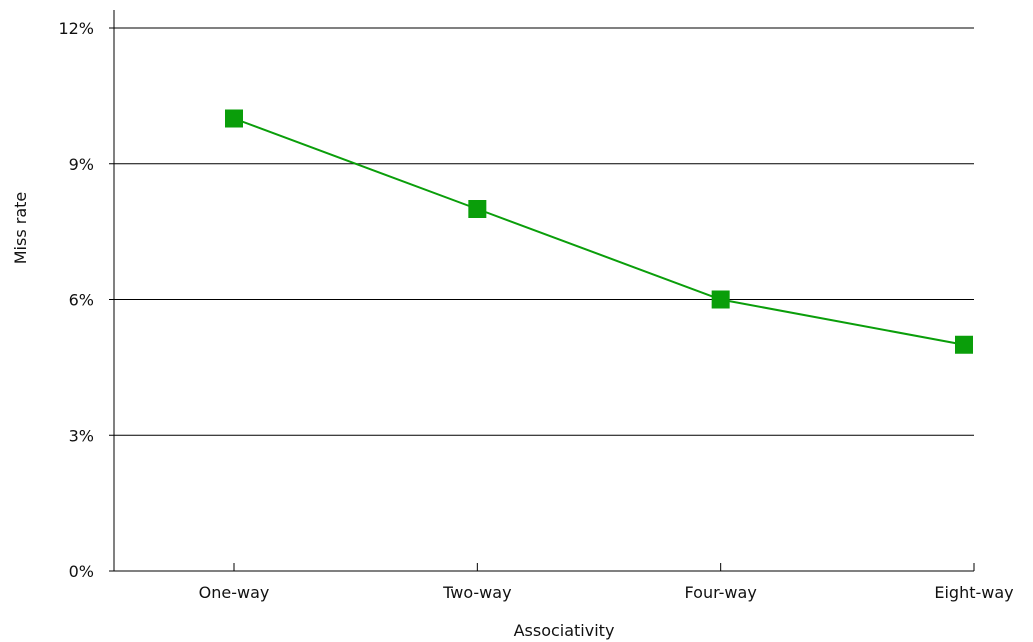 The image size is (1033, 642). Describe the element at coordinates (20, 228) in the screenshot. I see `y-axis-title: Miss rate` at that location.